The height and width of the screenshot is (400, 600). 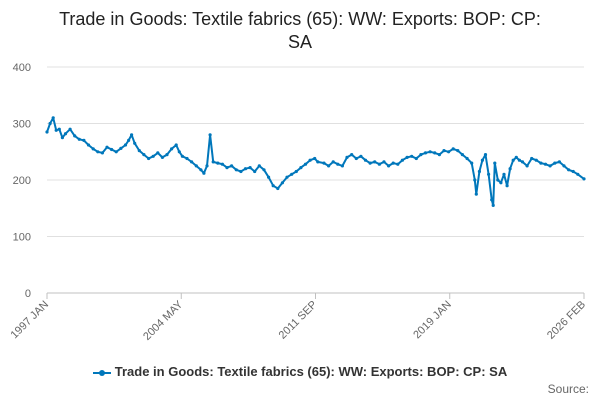 I want to click on y-tick-label: 300, so click(x=22, y=125).